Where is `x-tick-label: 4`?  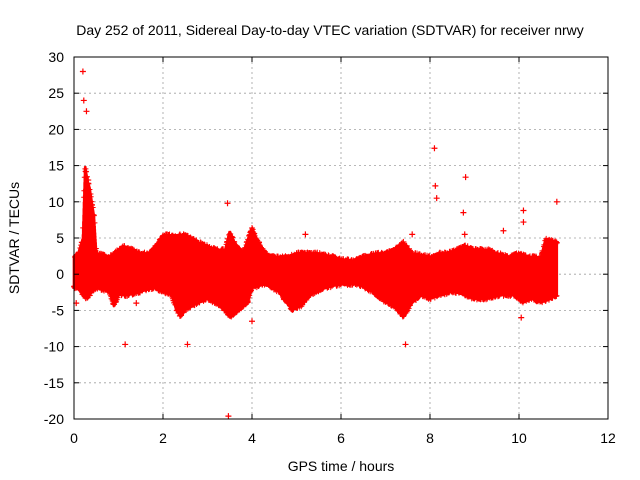 x-tick-label: 4 is located at coordinates (252, 438).